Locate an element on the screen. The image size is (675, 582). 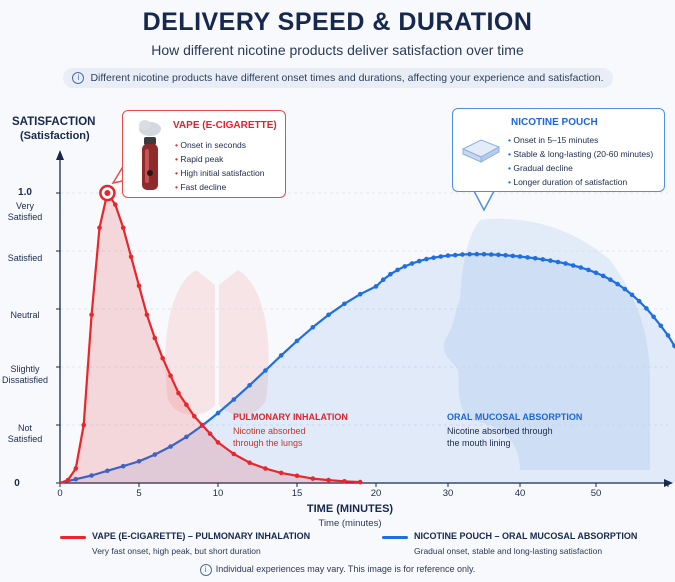
list-item: Longer duration of satisfaction is located at coordinates (580, 182).